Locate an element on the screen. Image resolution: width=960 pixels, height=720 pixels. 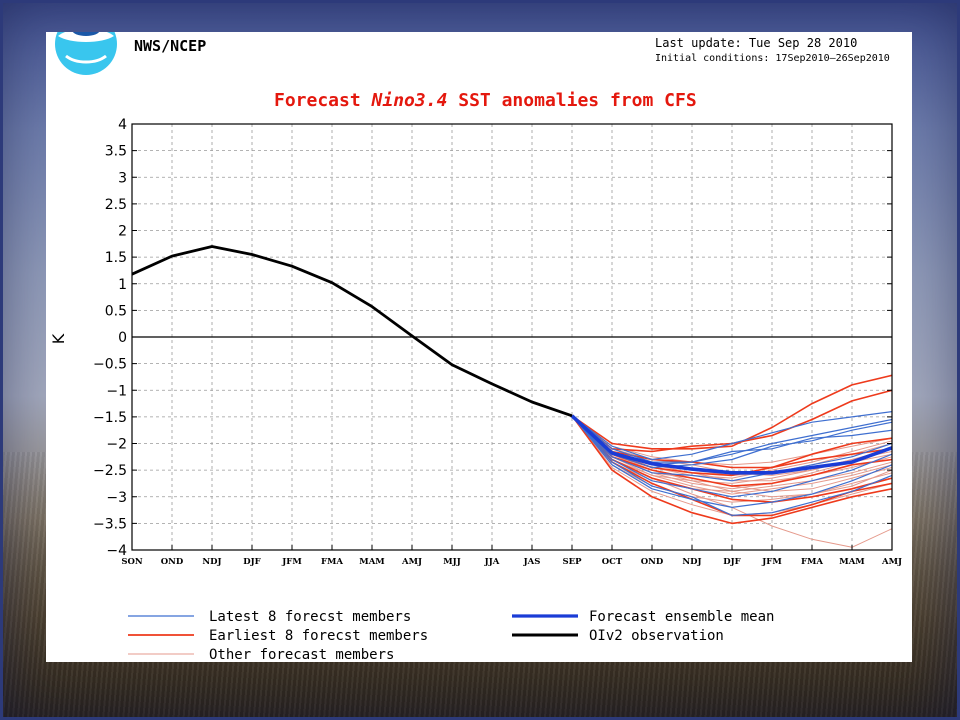
y-tick-label: 3 is located at coordinates (122, 178).